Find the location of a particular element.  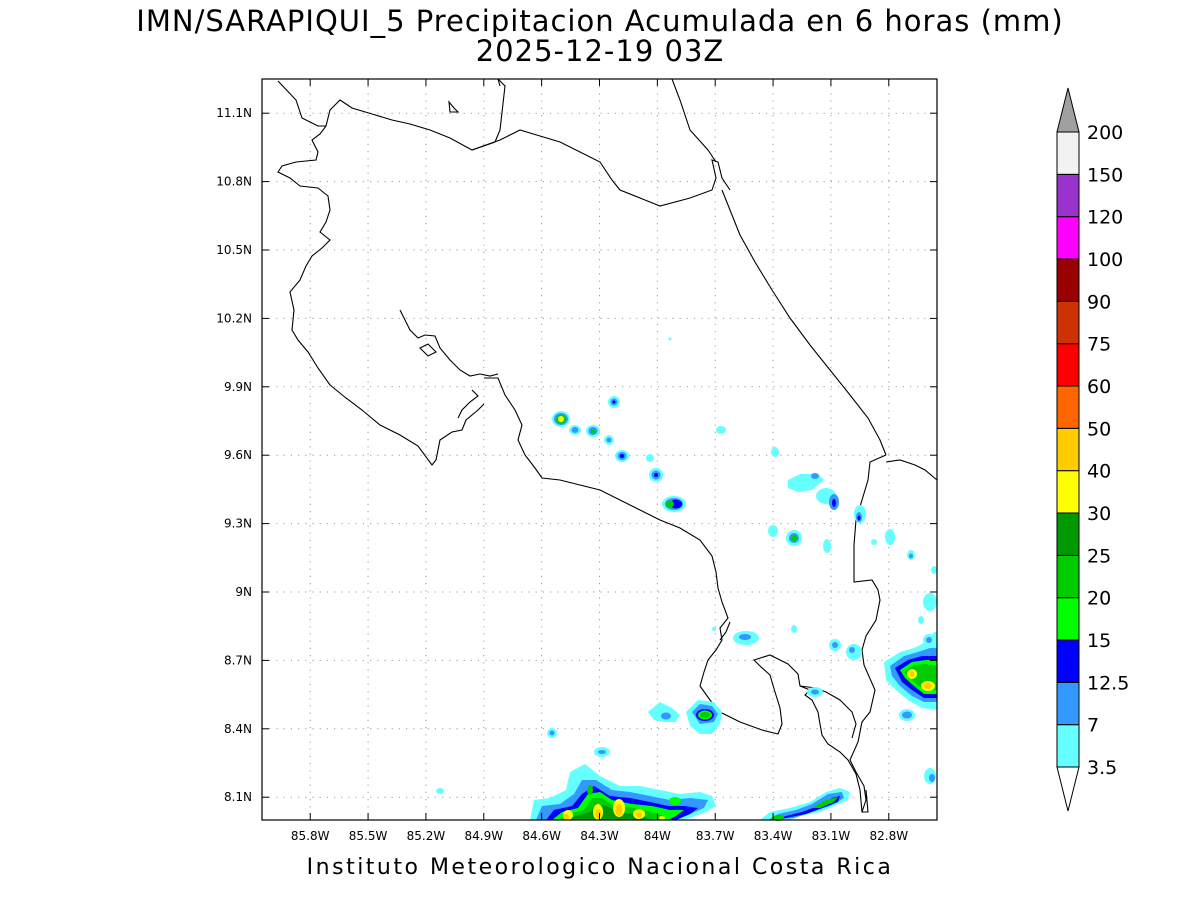

colorbar-label: 60 is located at coordinates (1099, 387).